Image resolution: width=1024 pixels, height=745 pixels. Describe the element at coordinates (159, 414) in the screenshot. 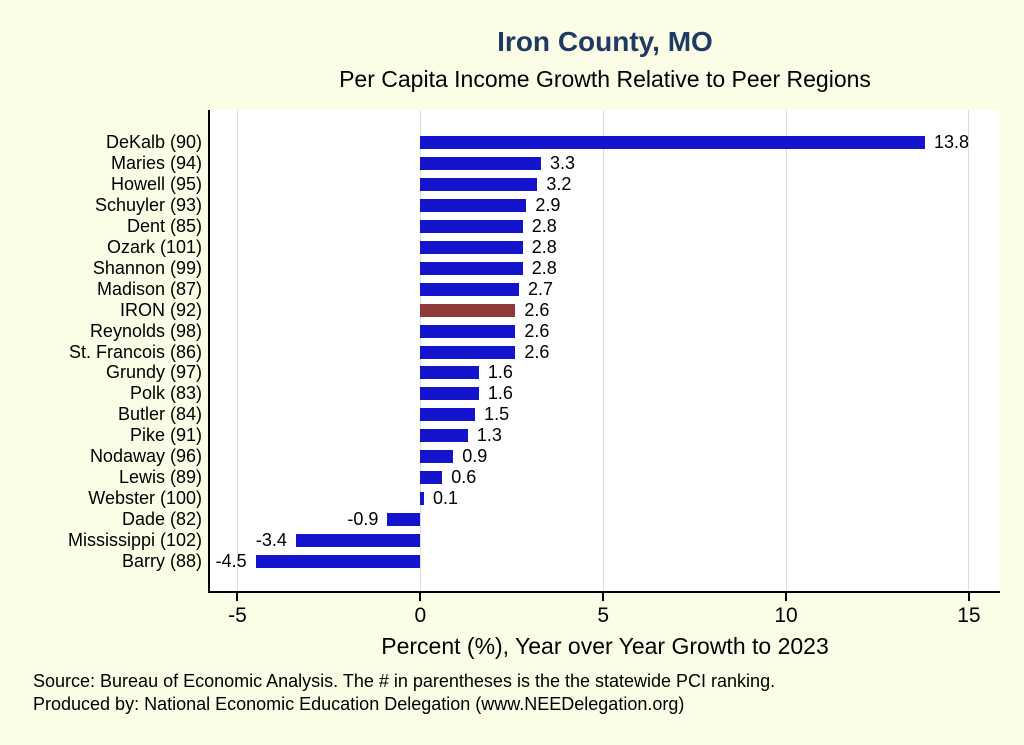

I see `category-label: Butler (84)` at that location.